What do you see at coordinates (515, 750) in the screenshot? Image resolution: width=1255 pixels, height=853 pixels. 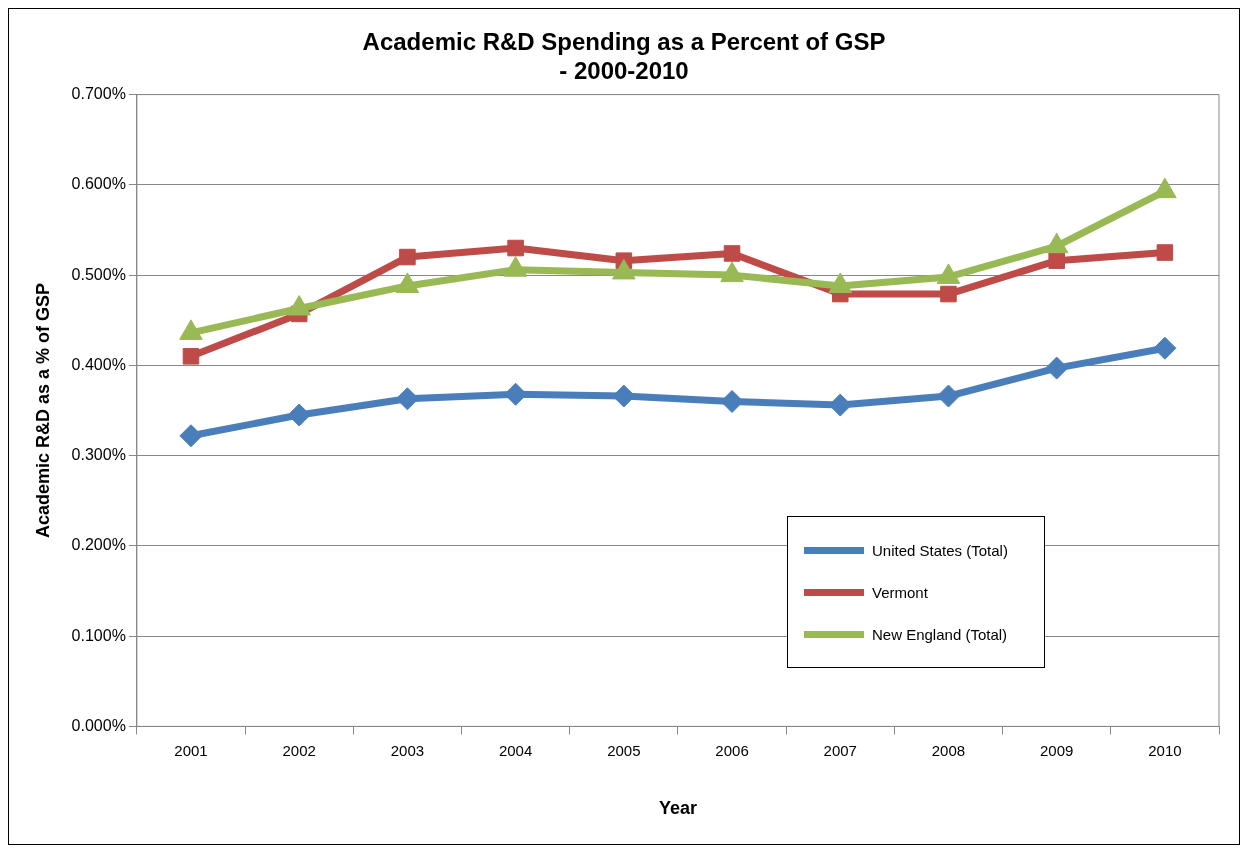 I see `x-tick-label: 2004` at bounding box center [515, 750].